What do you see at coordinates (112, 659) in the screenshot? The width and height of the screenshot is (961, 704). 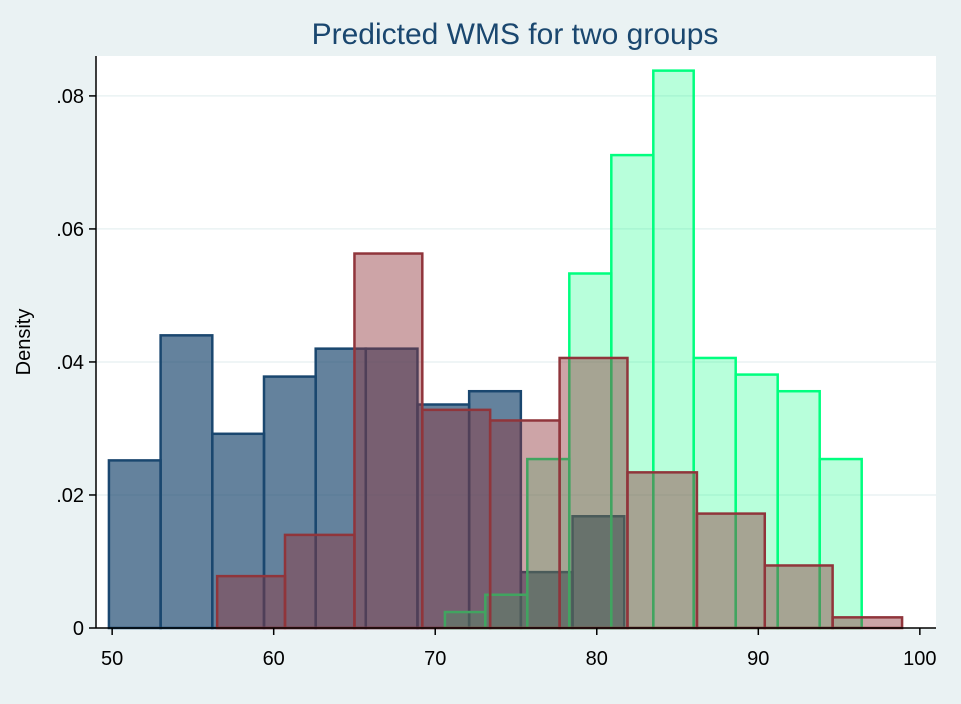 I see `x-tick-label: 50` at bounding box center [112, 659].